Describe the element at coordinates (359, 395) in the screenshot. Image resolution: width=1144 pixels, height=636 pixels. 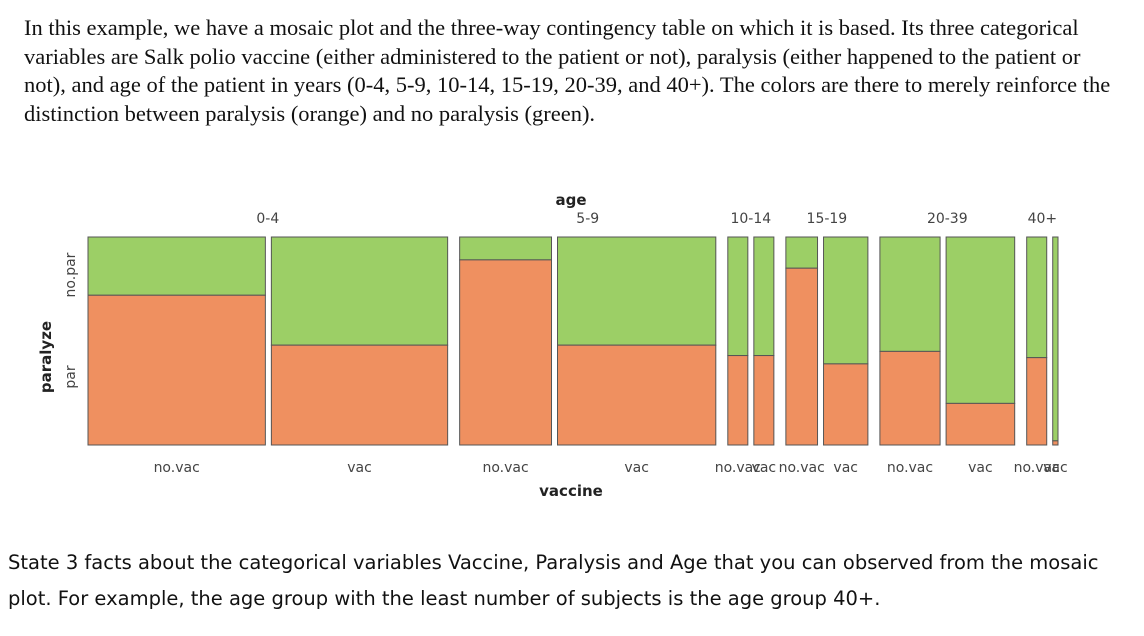
I see `cell-0-4-vac-par` at that location.